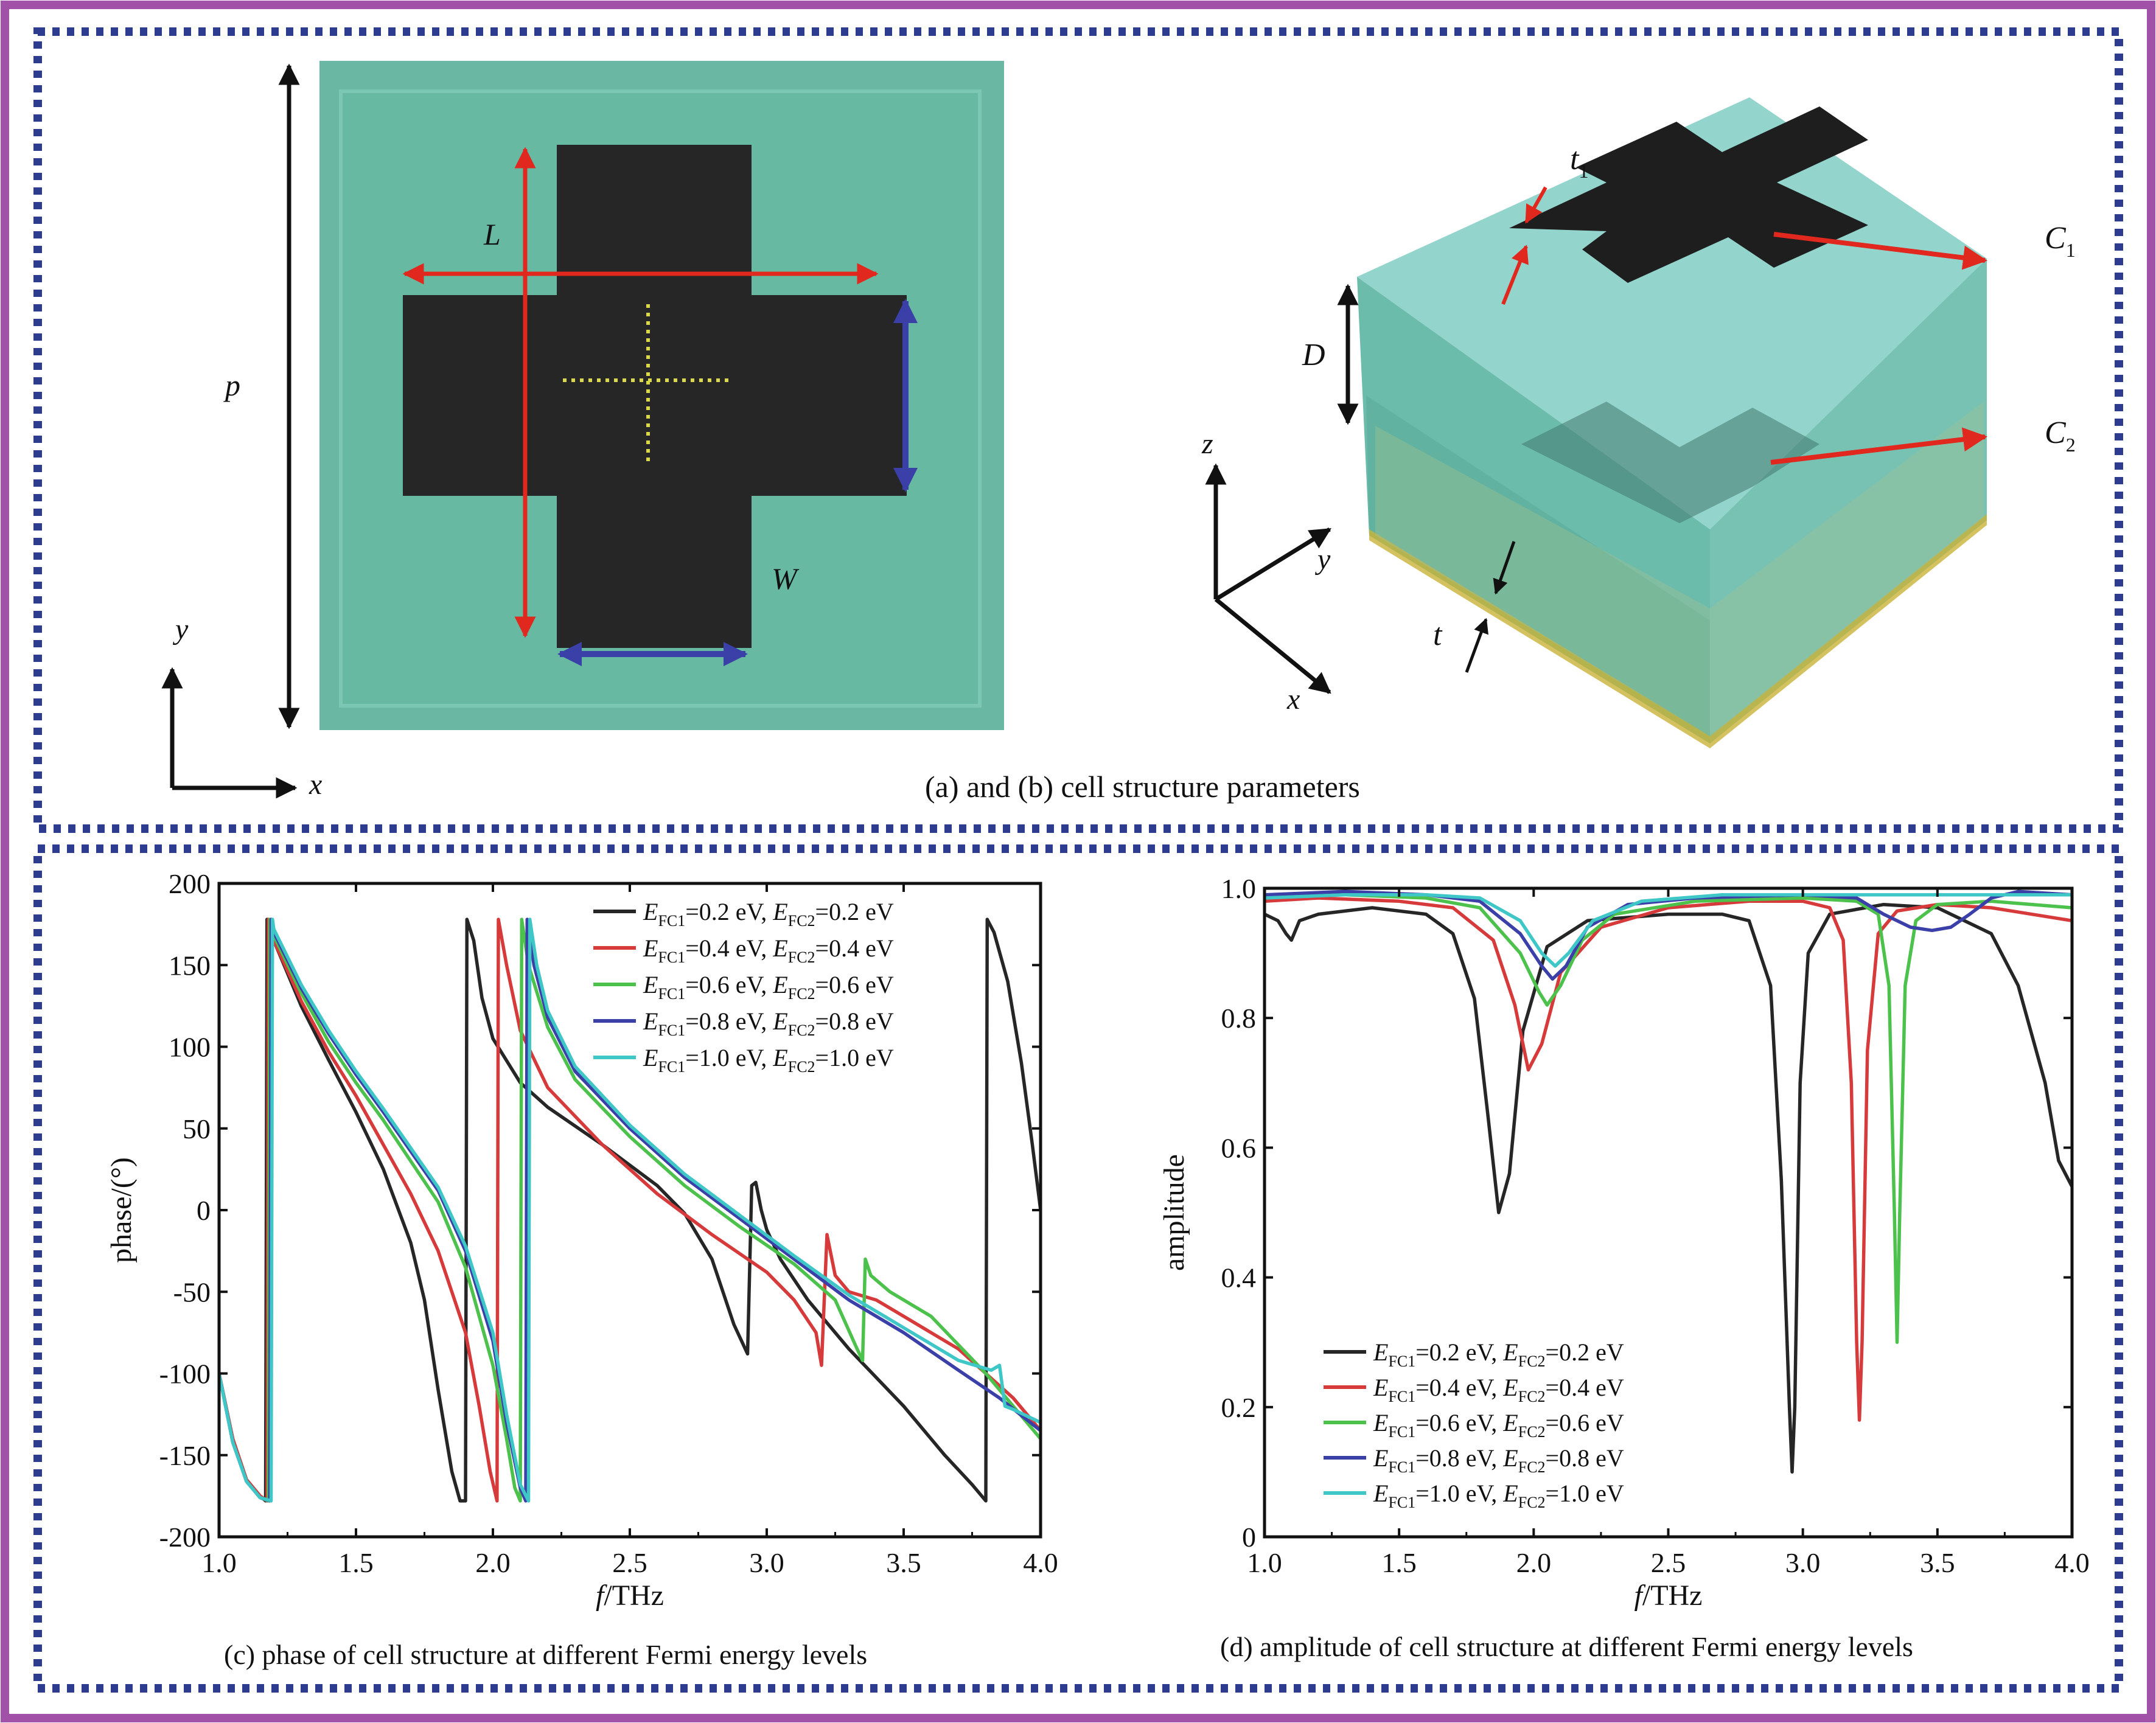 The height and width of the screenshot is (1723, 2156). I want to click on box-top-face, so click(1672, 313).